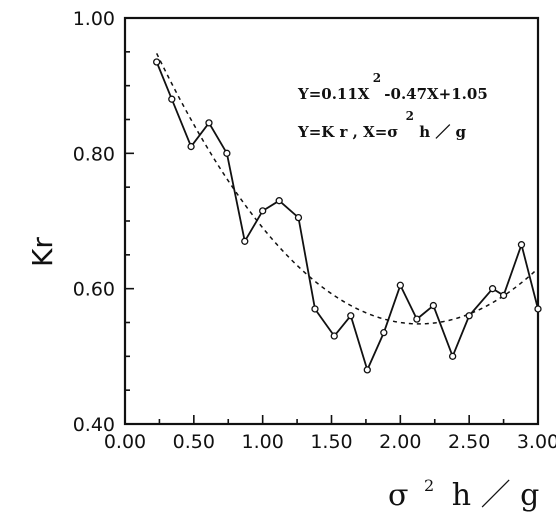 This screenshot has height=513, width=556. Describe the element at coordinates (442, 132) in the screenshot. I see `eq2-part-b: h ／ g` at that location.